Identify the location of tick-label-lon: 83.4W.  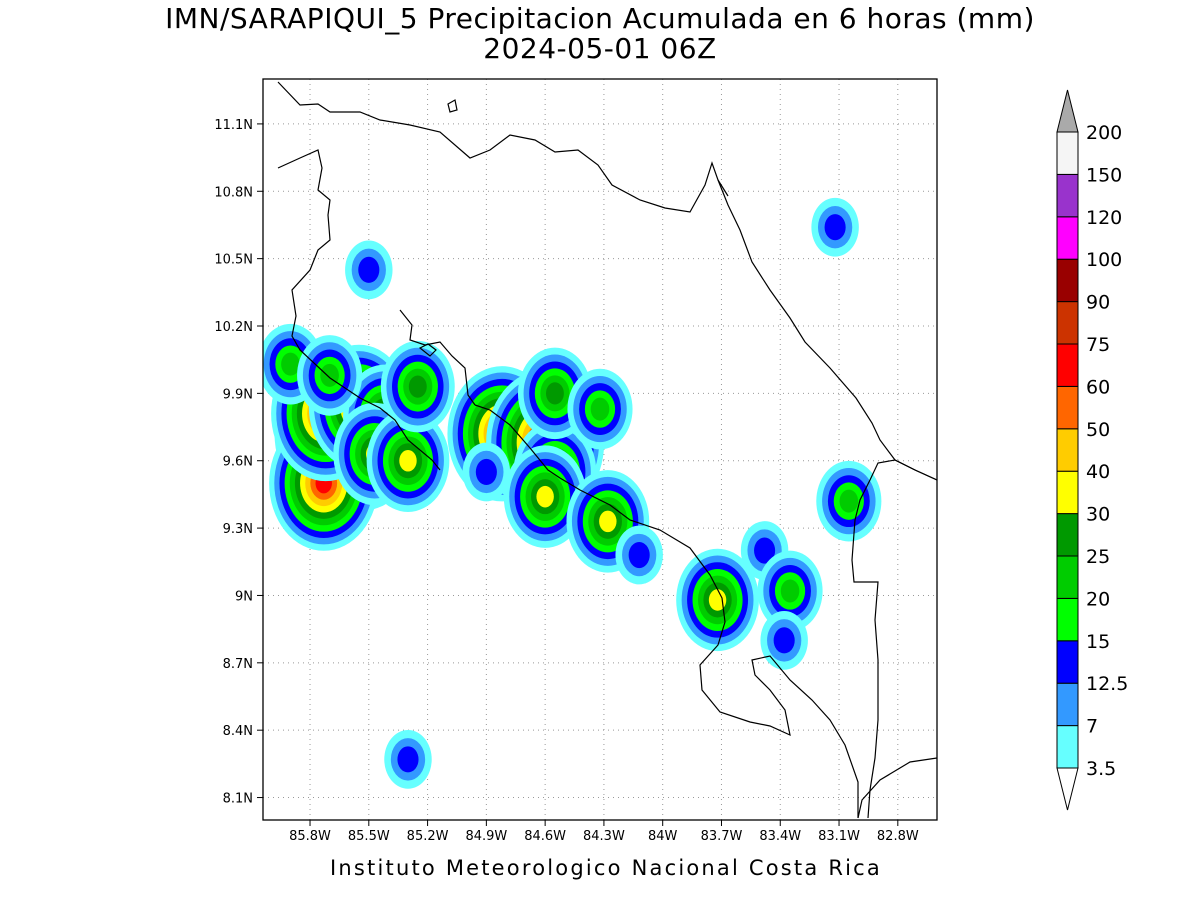
(780, 836).